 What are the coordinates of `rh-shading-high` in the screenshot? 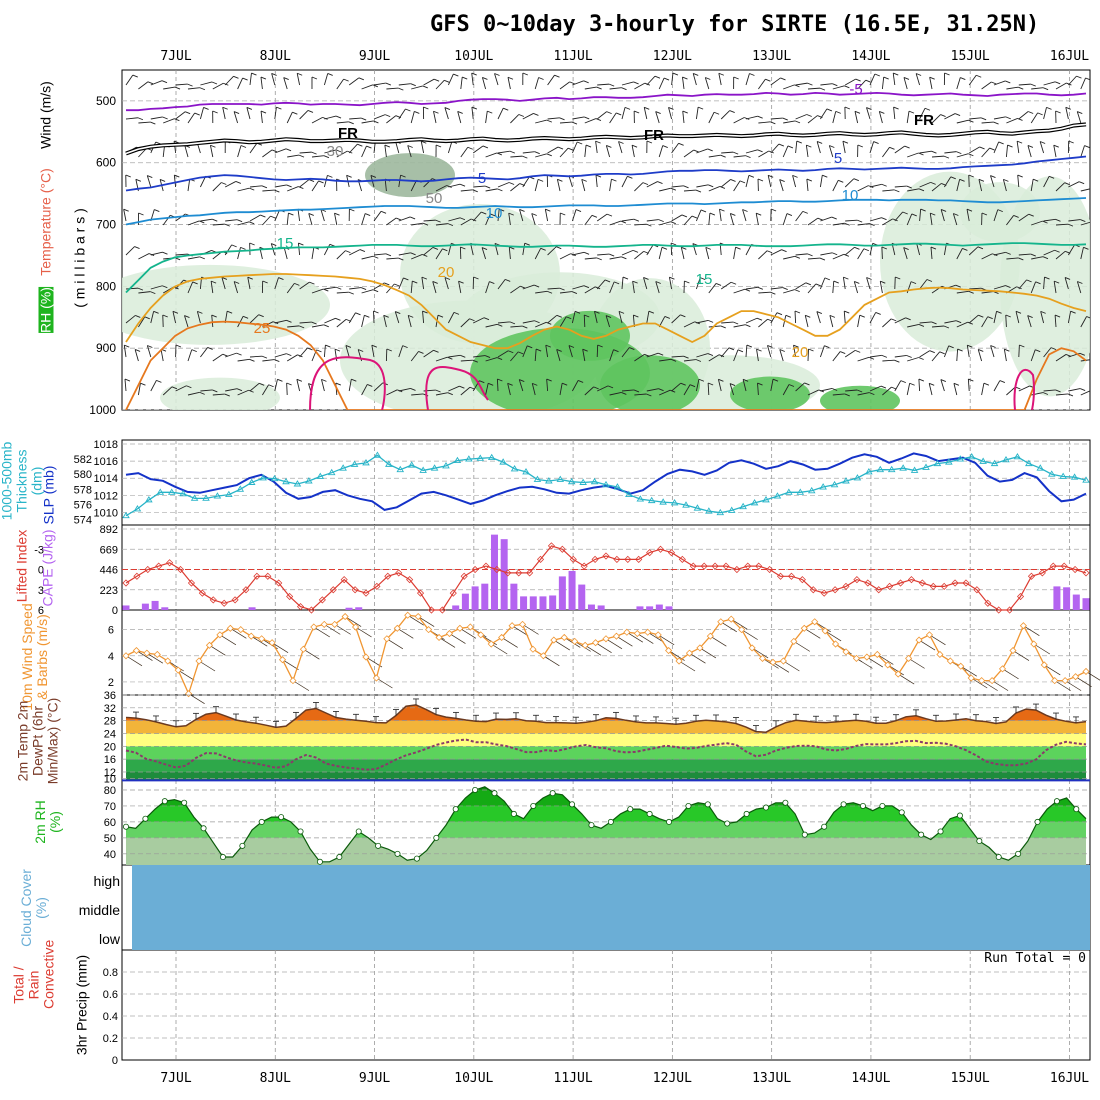 It's located at (860, 397).